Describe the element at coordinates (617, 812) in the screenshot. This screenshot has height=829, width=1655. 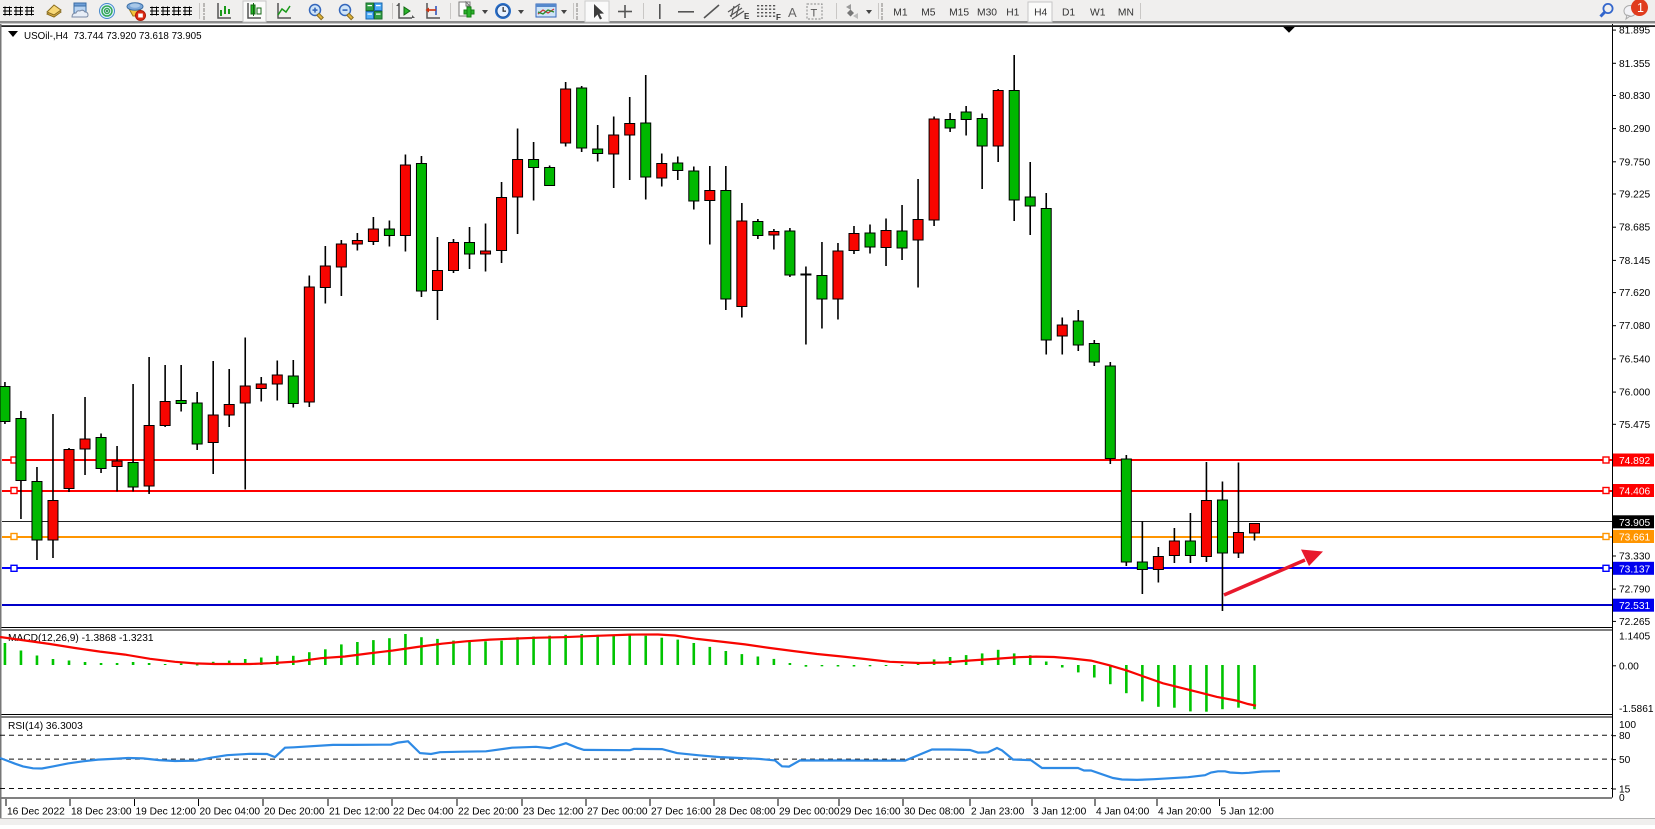
I see `svg-text: 27 Dec 00:00` at that location.